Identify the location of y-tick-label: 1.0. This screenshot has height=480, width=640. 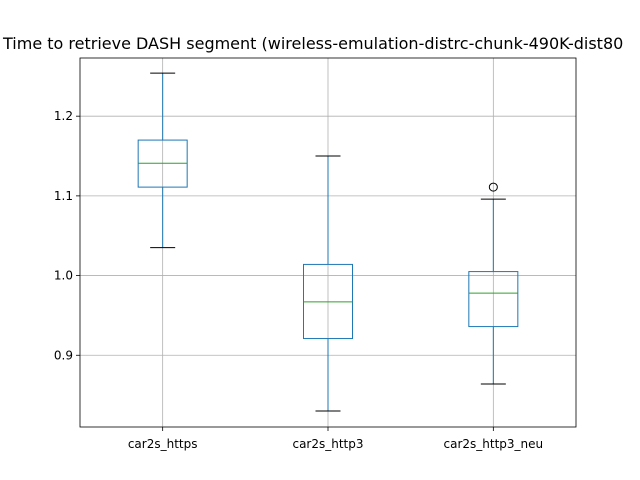
(63, 276).